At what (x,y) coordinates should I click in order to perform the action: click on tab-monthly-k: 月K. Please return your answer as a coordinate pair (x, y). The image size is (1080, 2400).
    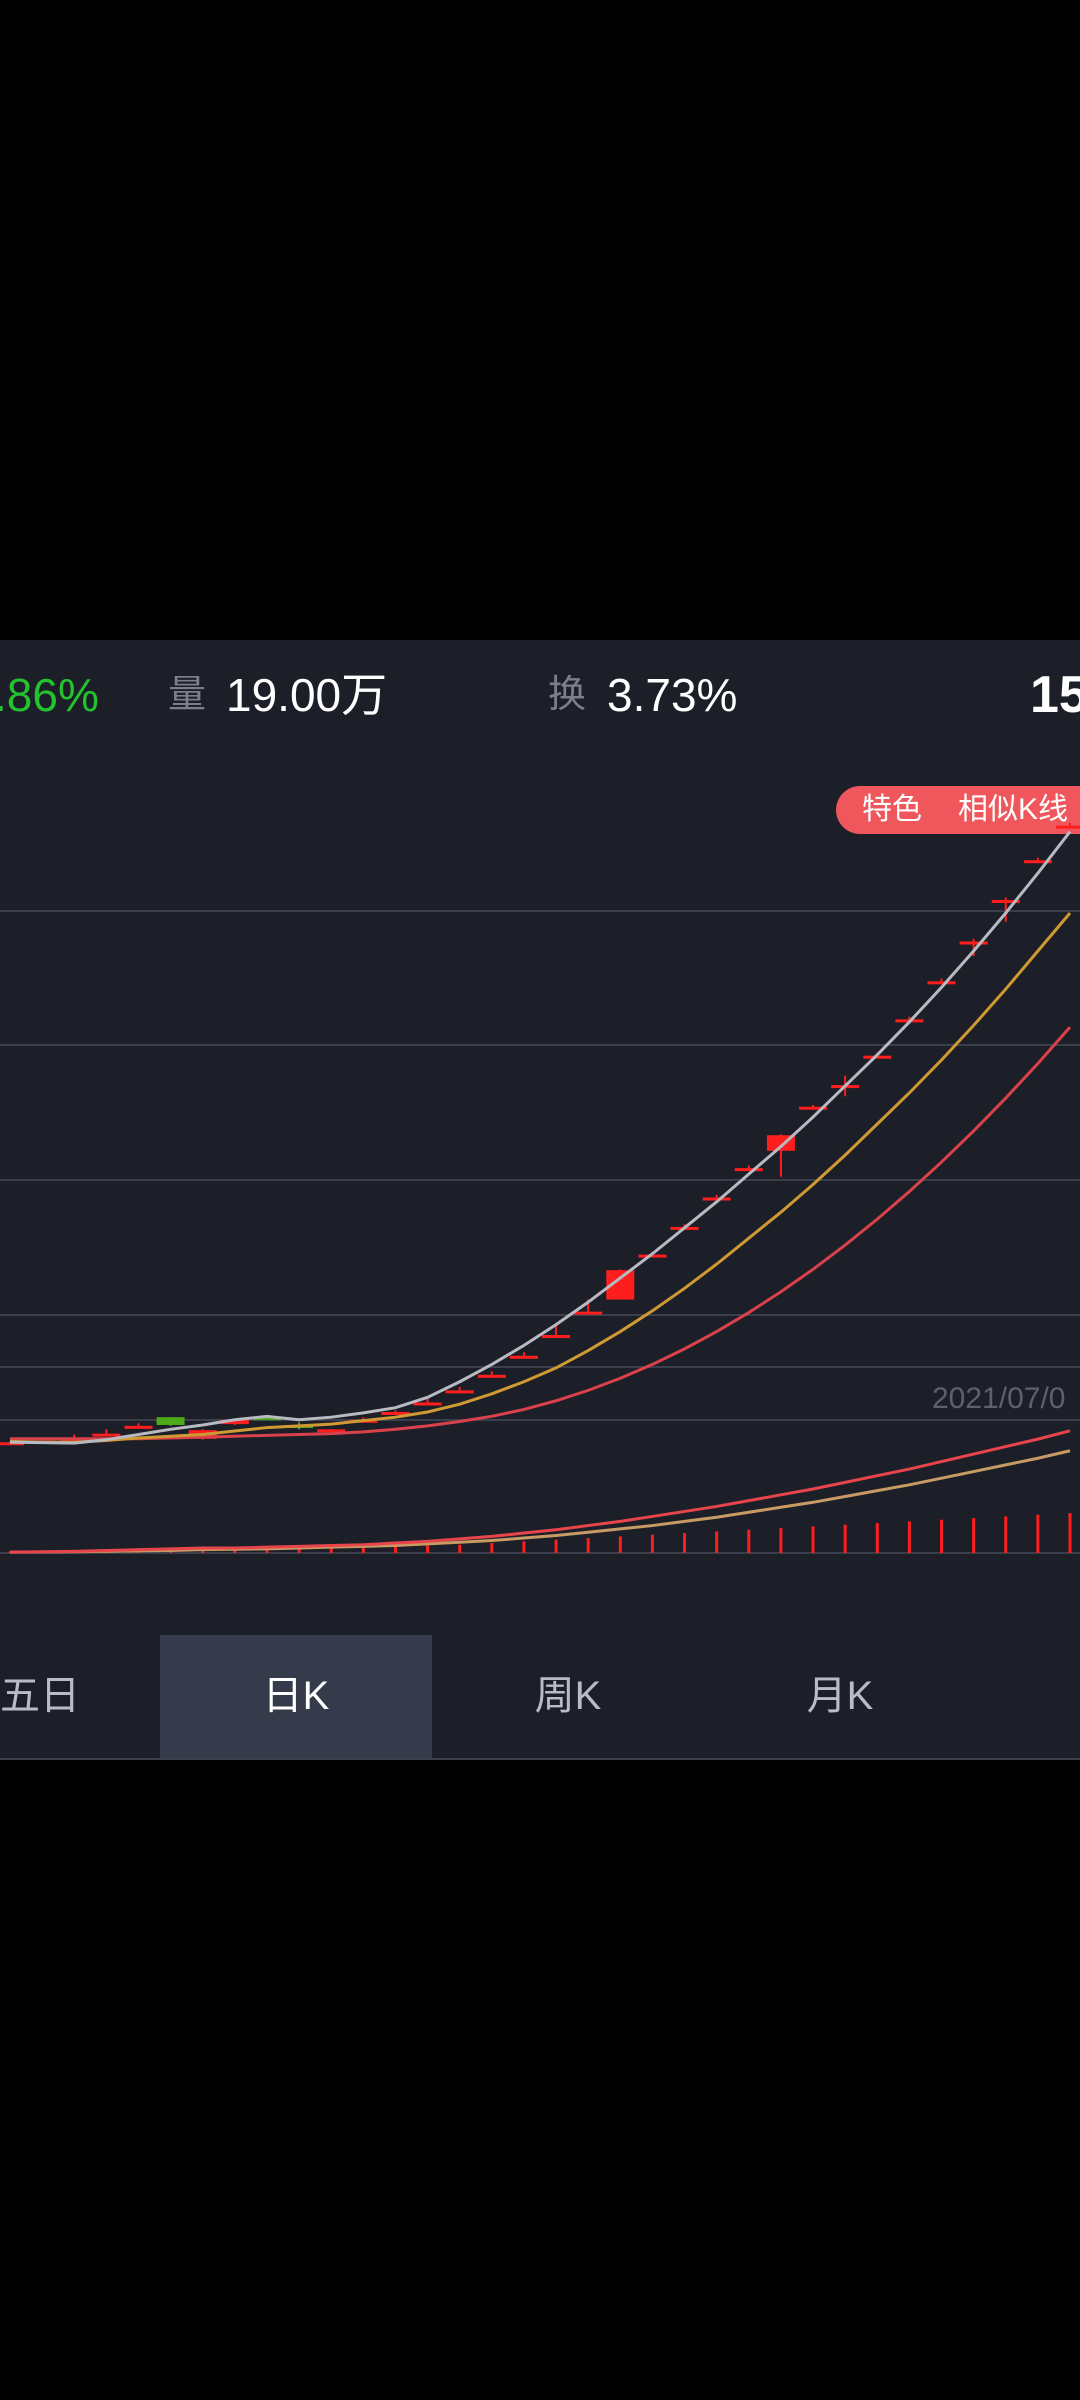
    Looking at the image, I should click on (840, 1696).